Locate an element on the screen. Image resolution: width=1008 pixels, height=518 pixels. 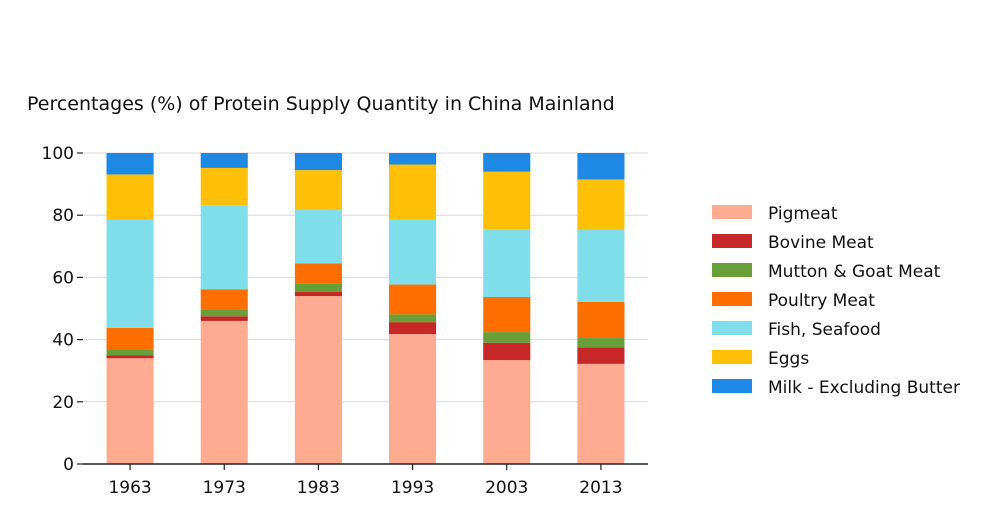
y-tick-label: 40 is located at coordinates (63, 341).